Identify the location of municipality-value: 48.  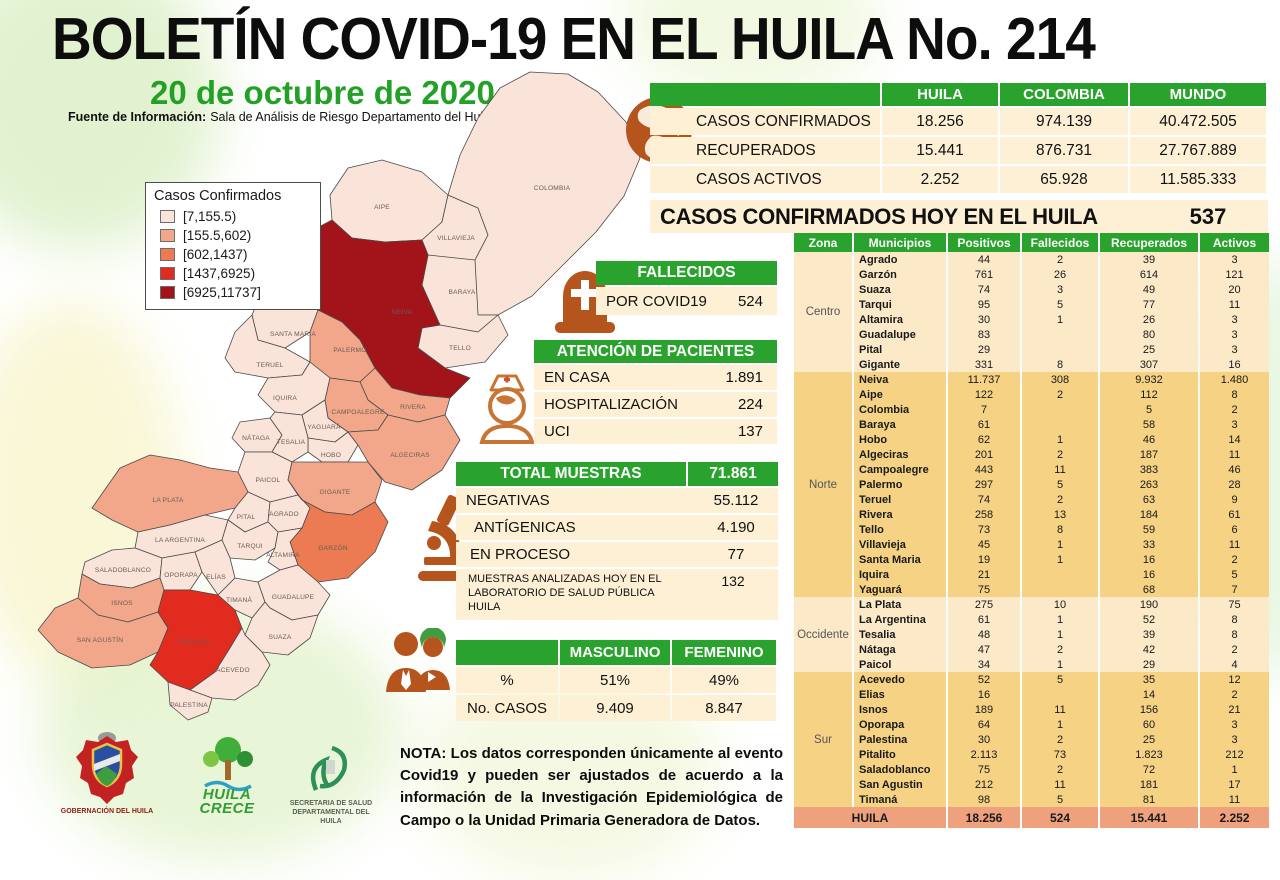
(984, 634).